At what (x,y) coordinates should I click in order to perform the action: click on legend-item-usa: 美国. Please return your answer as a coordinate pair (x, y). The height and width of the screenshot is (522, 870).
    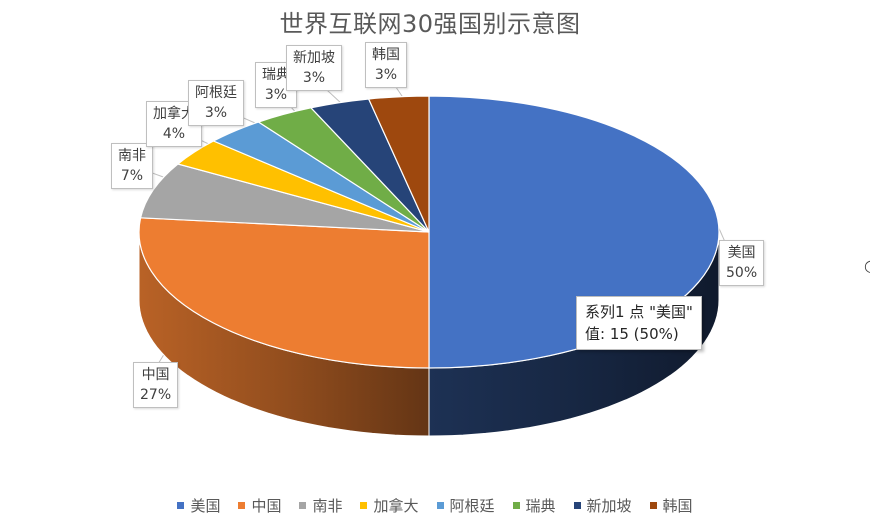
    Looking at the image, I should click on (198, 505).